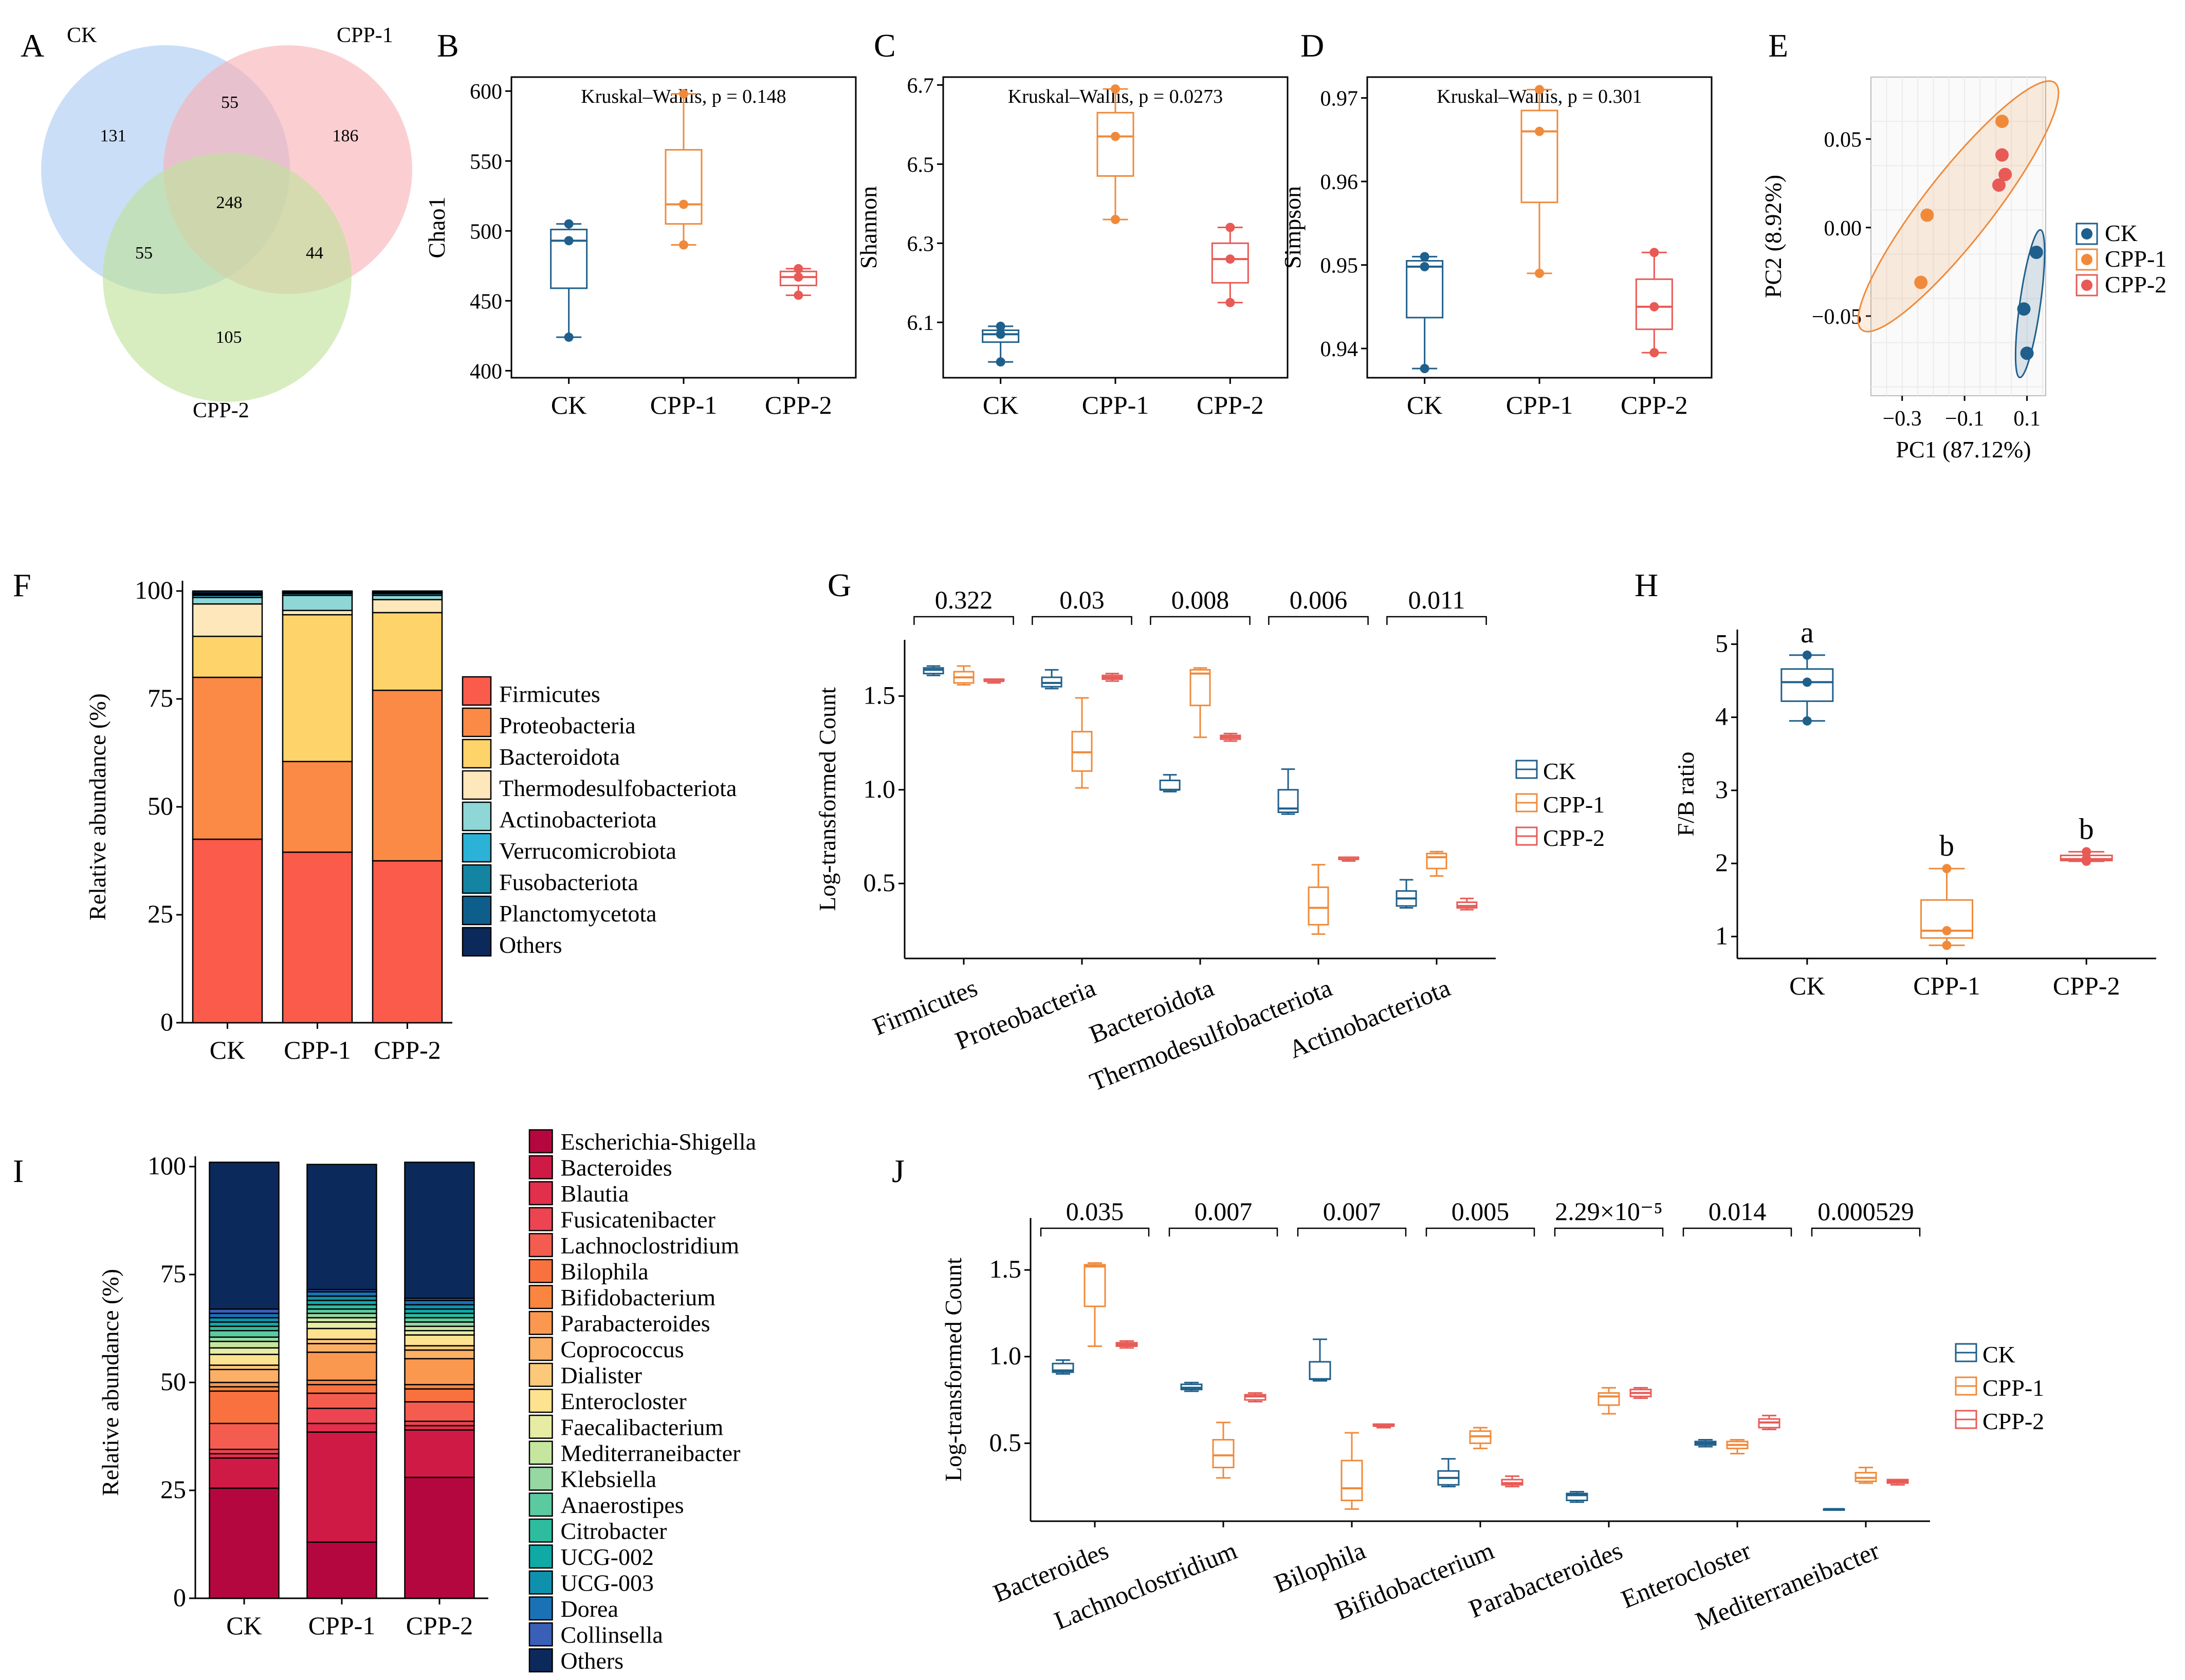 This screenshot has width=2185, height=1680. What do you see at coordinates (317, 613) in the screenshot?
I see `stack-segment-Thermodesulfobacteriota` at bounding box center [317, 613].